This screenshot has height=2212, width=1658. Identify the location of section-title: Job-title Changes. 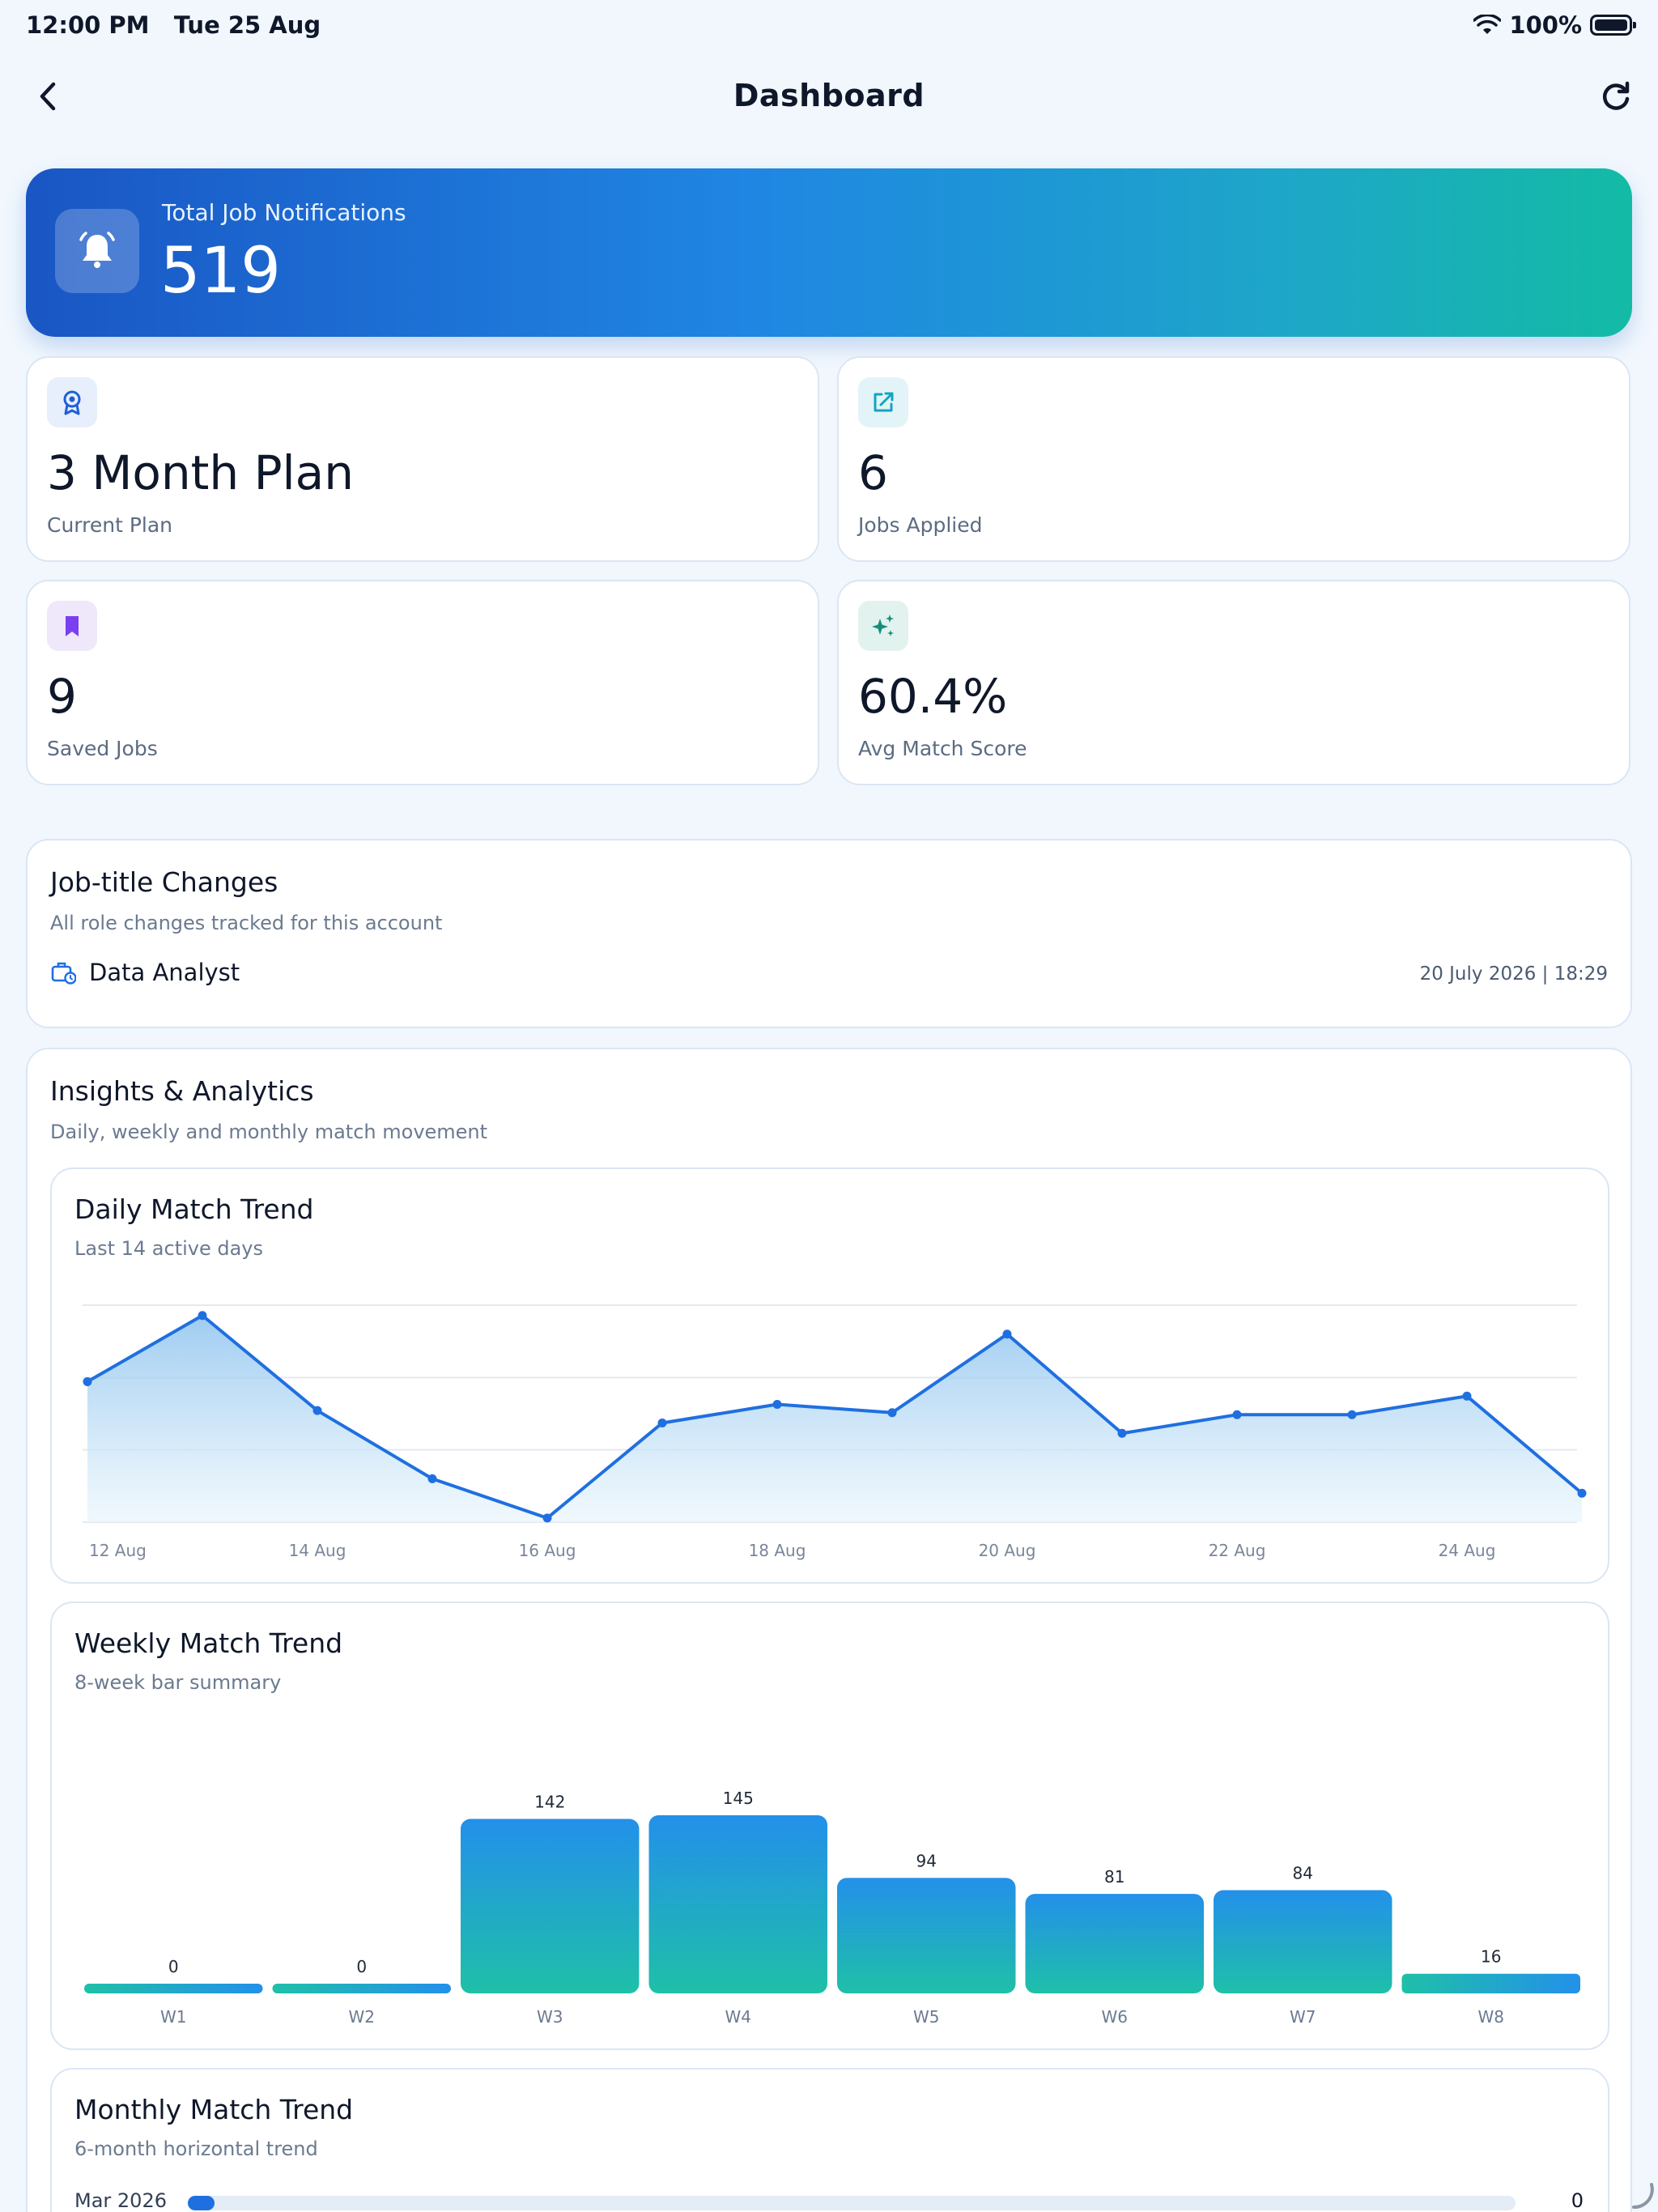
(164, 882).